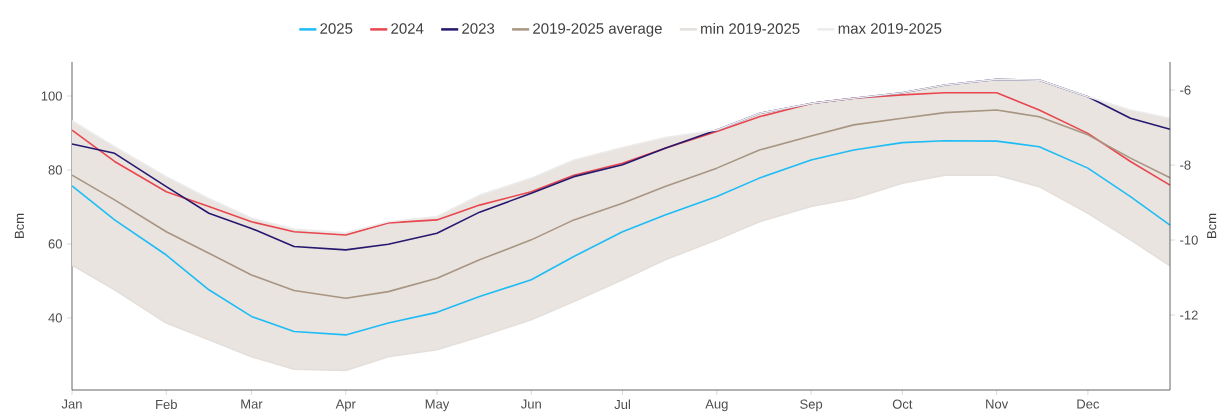 This screenshot has width=1232, height=416. I want to click on x-tick-label: Jan, so click(71, 404).